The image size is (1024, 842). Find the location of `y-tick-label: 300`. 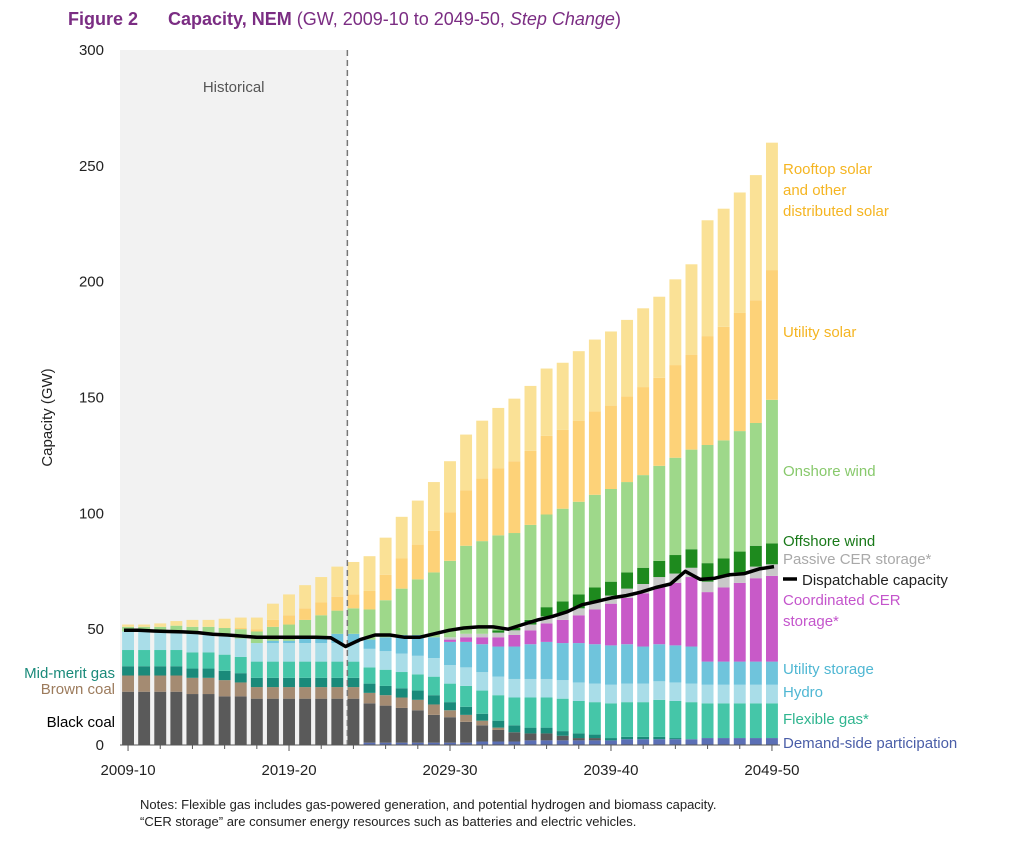

y-tick-label: 300 is located at coordinates (91, 50).